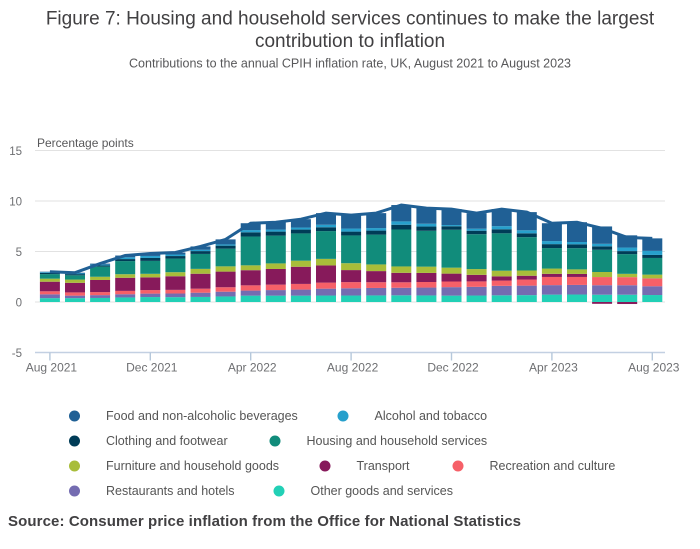 The height and width of the screenshot is (549, 700). Describe the element at coordinates (384, 466) in the screenshot. I see `svg-text: Transport` at that location.